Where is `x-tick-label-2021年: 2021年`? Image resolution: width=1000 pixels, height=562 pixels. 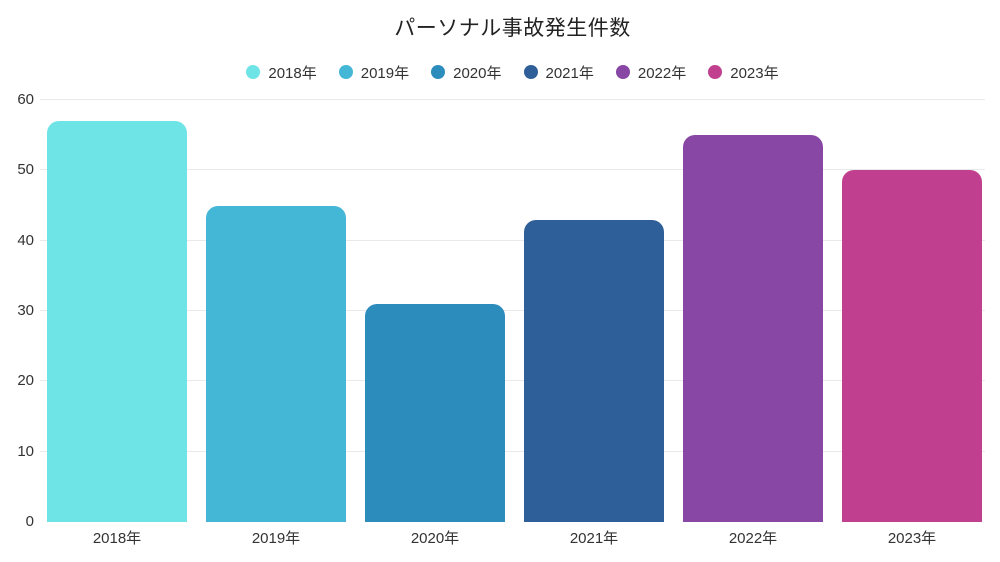
x-tick-label-2021年: 2021年 is located at coordinates (594, 538).